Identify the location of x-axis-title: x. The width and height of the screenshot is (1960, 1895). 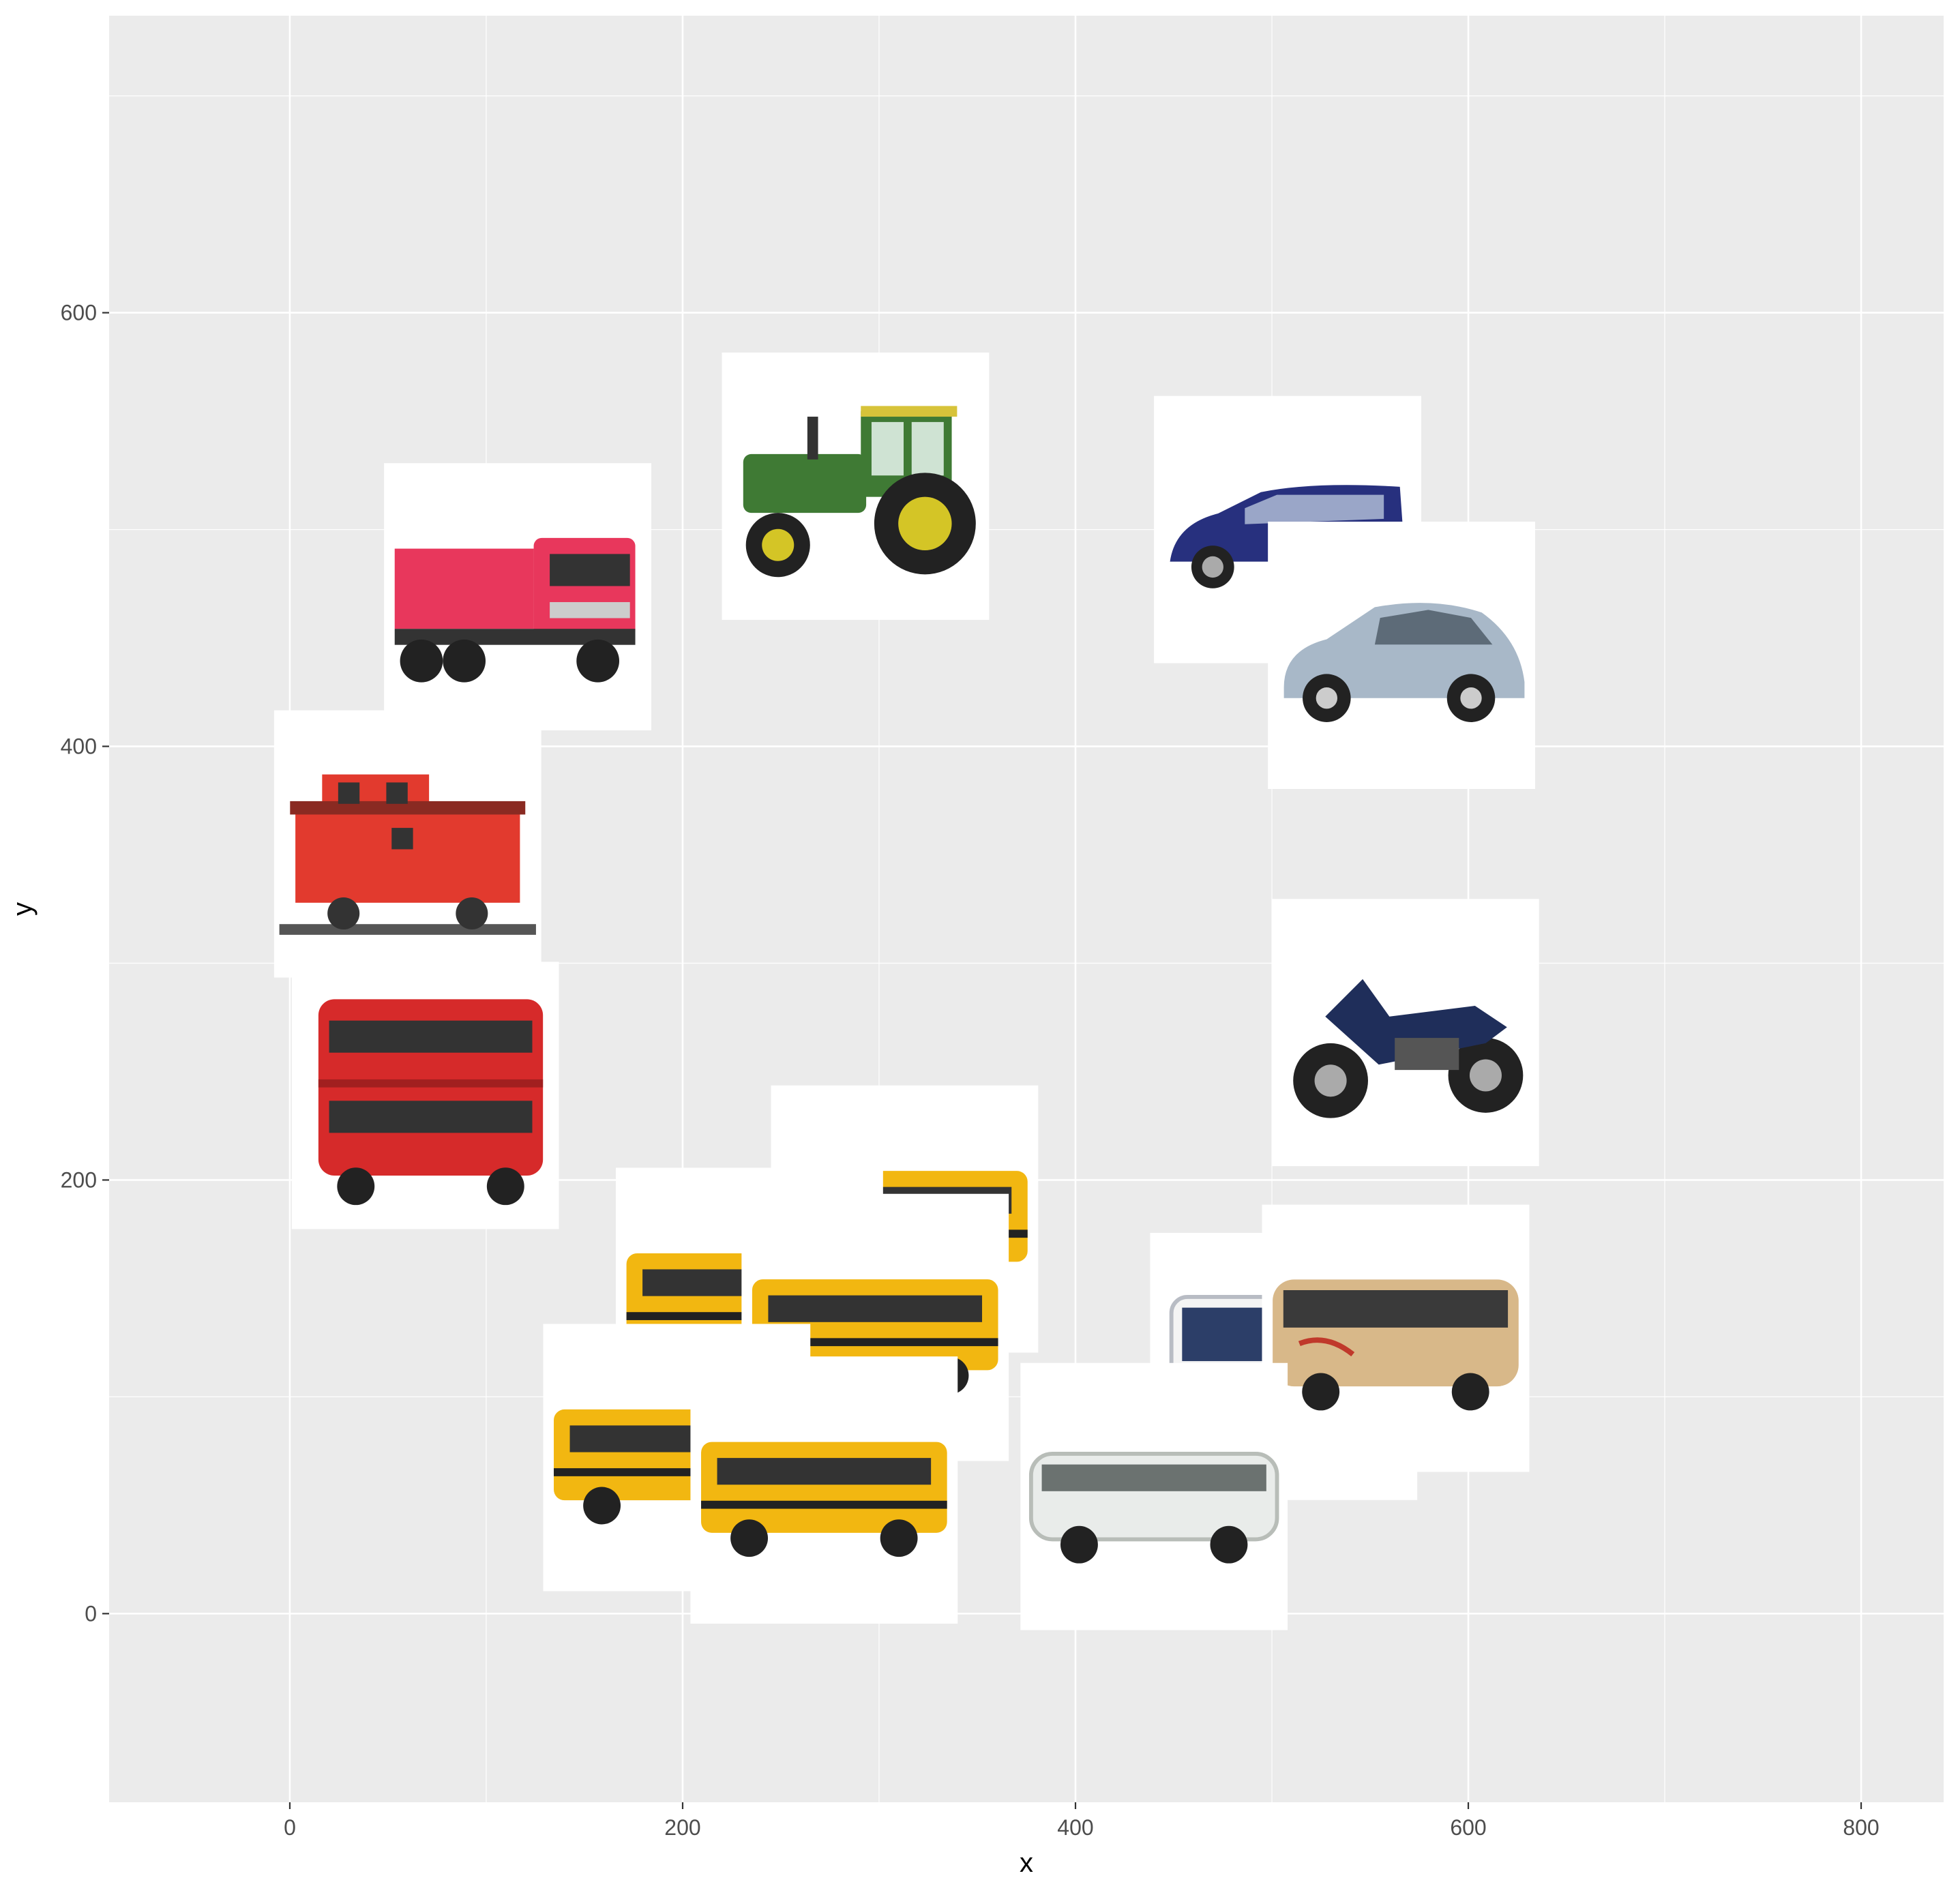
(1026, 1863).